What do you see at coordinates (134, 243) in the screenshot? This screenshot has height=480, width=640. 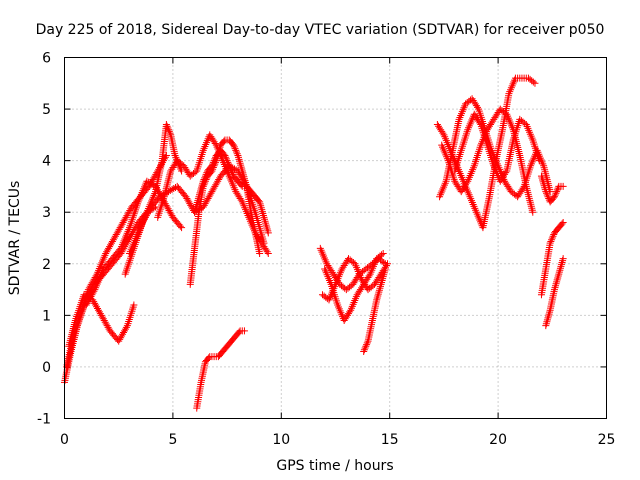 I see `series-track-d` at bounding box center [134, 243].